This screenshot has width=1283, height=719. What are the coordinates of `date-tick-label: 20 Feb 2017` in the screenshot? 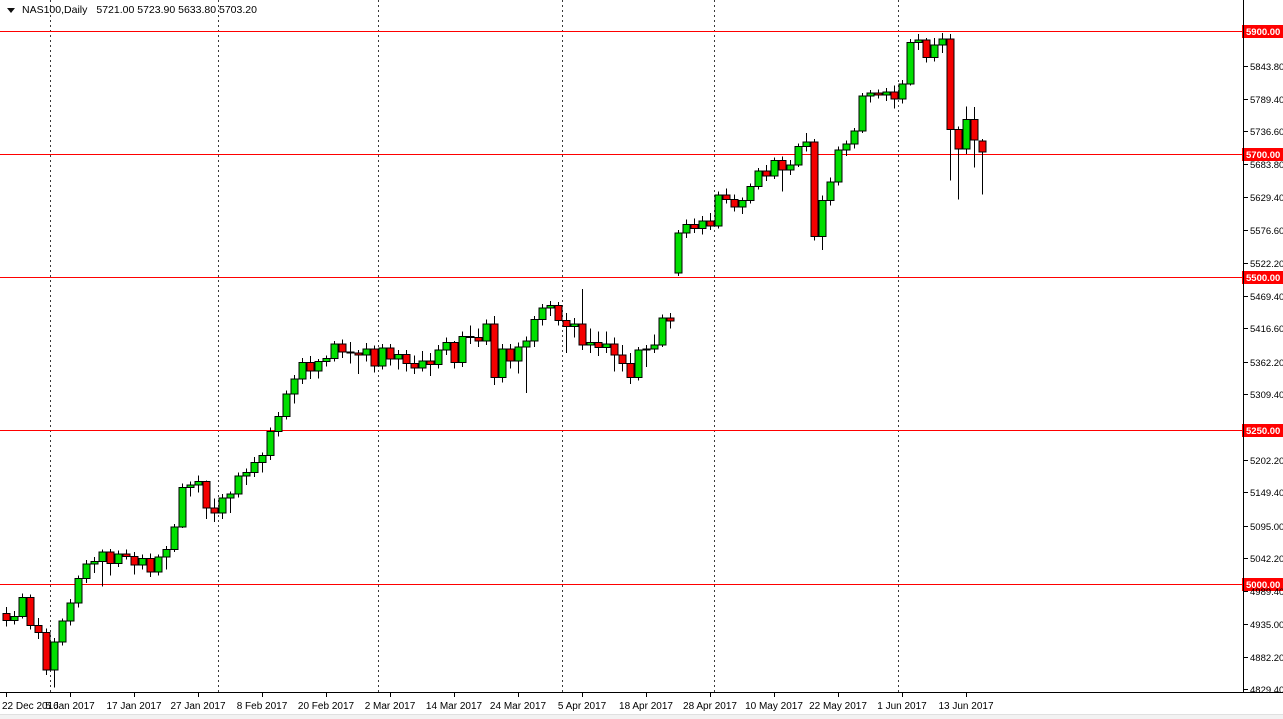 It's located at (326, 706).